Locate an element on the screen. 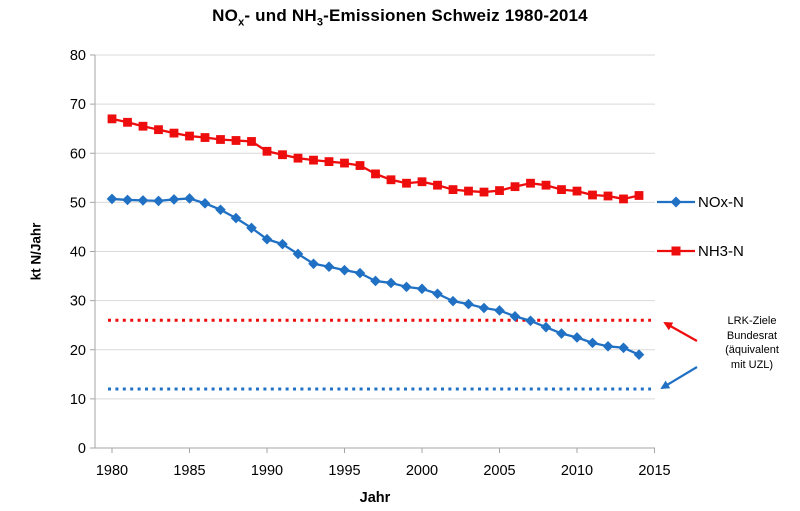  annotation-line: (äquivalent is located at coordinates (752, 350).